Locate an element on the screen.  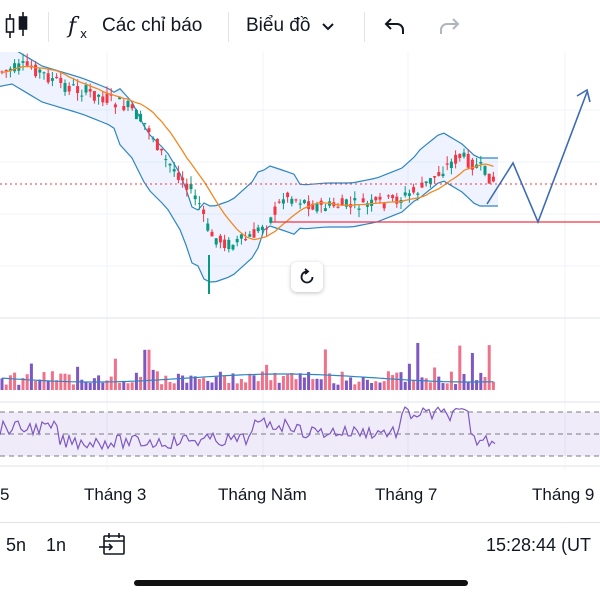
redo-button is located at coordinates (449, 26).